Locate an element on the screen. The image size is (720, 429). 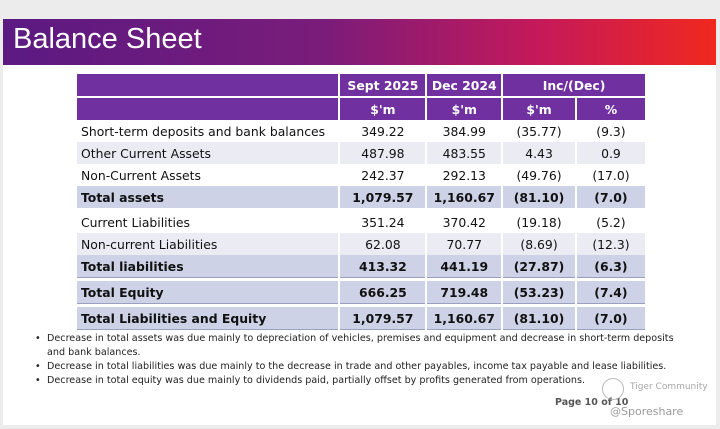
tiger-logo-icon is located at coordinates (613, 389).